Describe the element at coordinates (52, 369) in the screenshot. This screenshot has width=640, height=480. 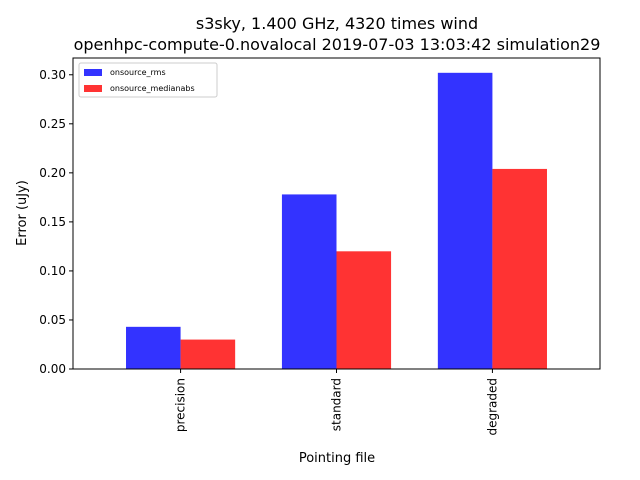
I see `y-tick-label: 0.00` at that location.